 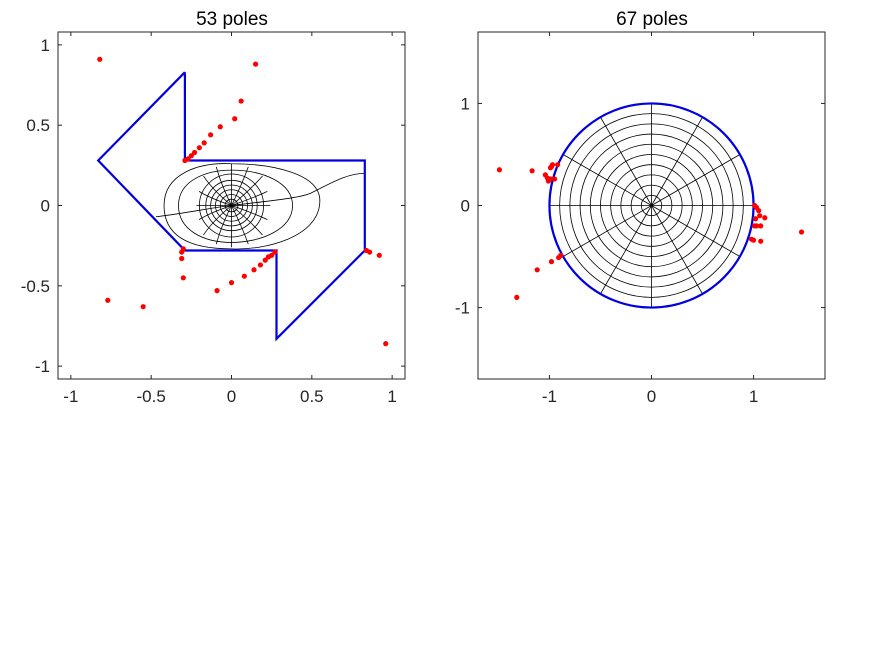 I want to click on poles-right, so click(x=650, y=231).